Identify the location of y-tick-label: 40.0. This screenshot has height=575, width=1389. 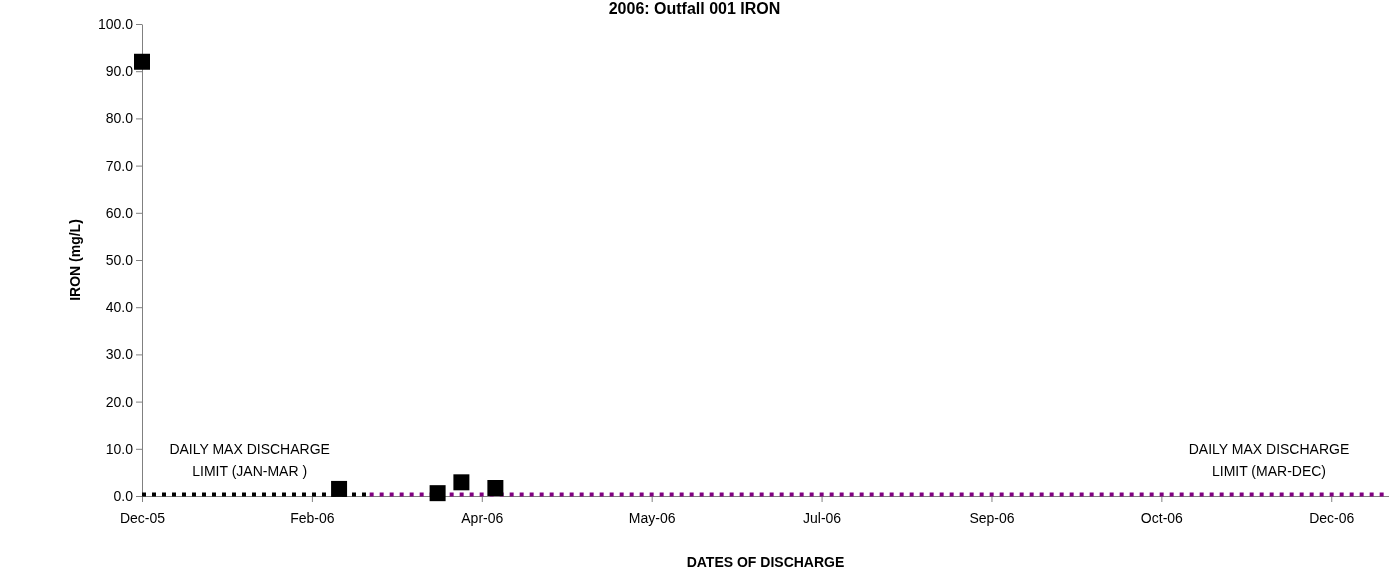
(119, 307).